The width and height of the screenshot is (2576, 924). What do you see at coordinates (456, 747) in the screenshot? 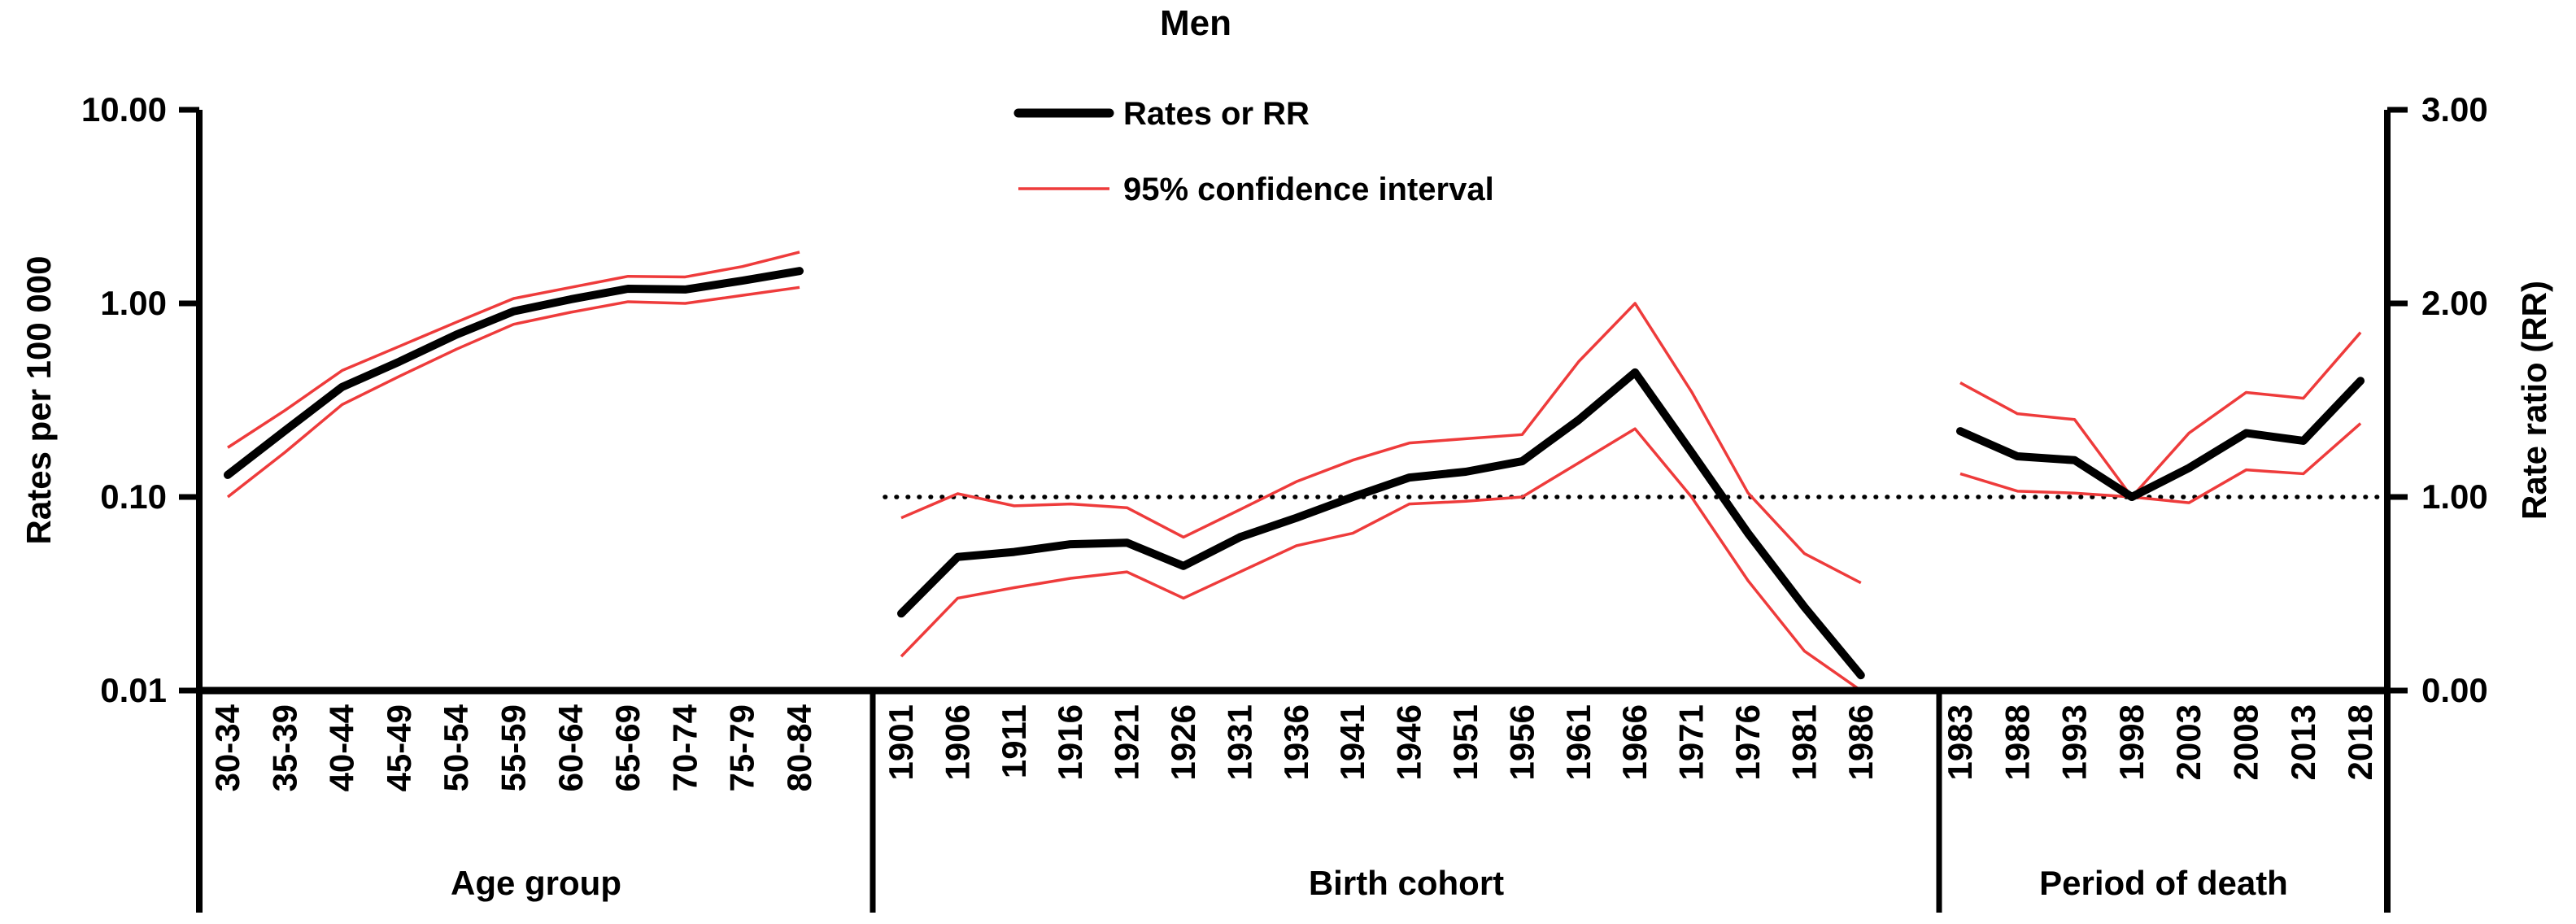
I see `x-tick-label-age: 50-54` at bounding box center [456, 747].